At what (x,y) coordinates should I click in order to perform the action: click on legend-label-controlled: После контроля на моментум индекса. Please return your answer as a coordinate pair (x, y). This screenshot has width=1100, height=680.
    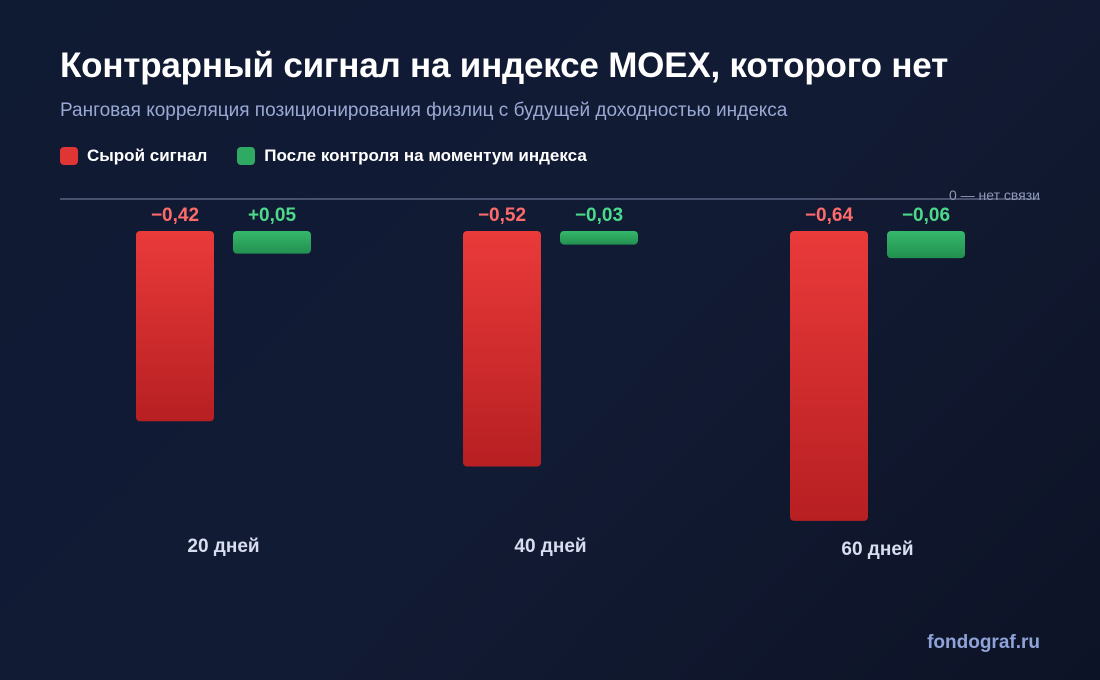
    Looking at the image, I should click on (425, 155).